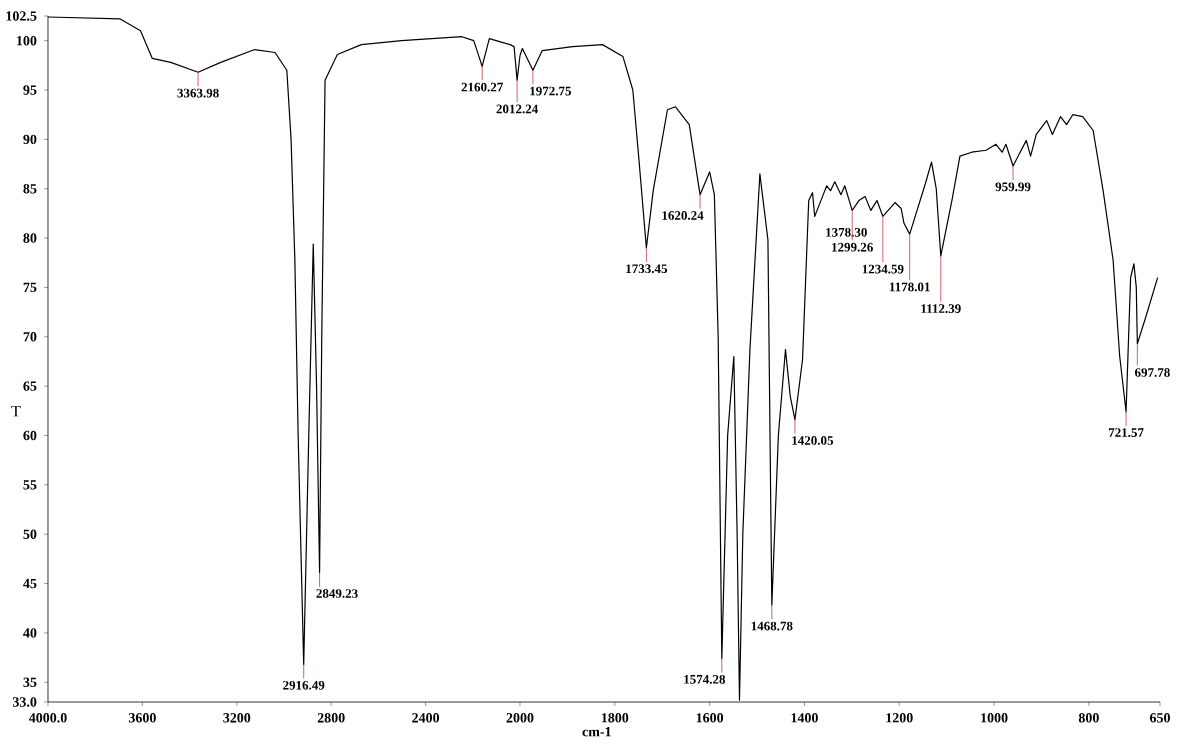 Image resolution: width=1200 pixels, height=756 pixels. What do you see at coordinates (16, 411) in the screenshot?
I see `y-axis-title: T` at bounding box center [16, 411].